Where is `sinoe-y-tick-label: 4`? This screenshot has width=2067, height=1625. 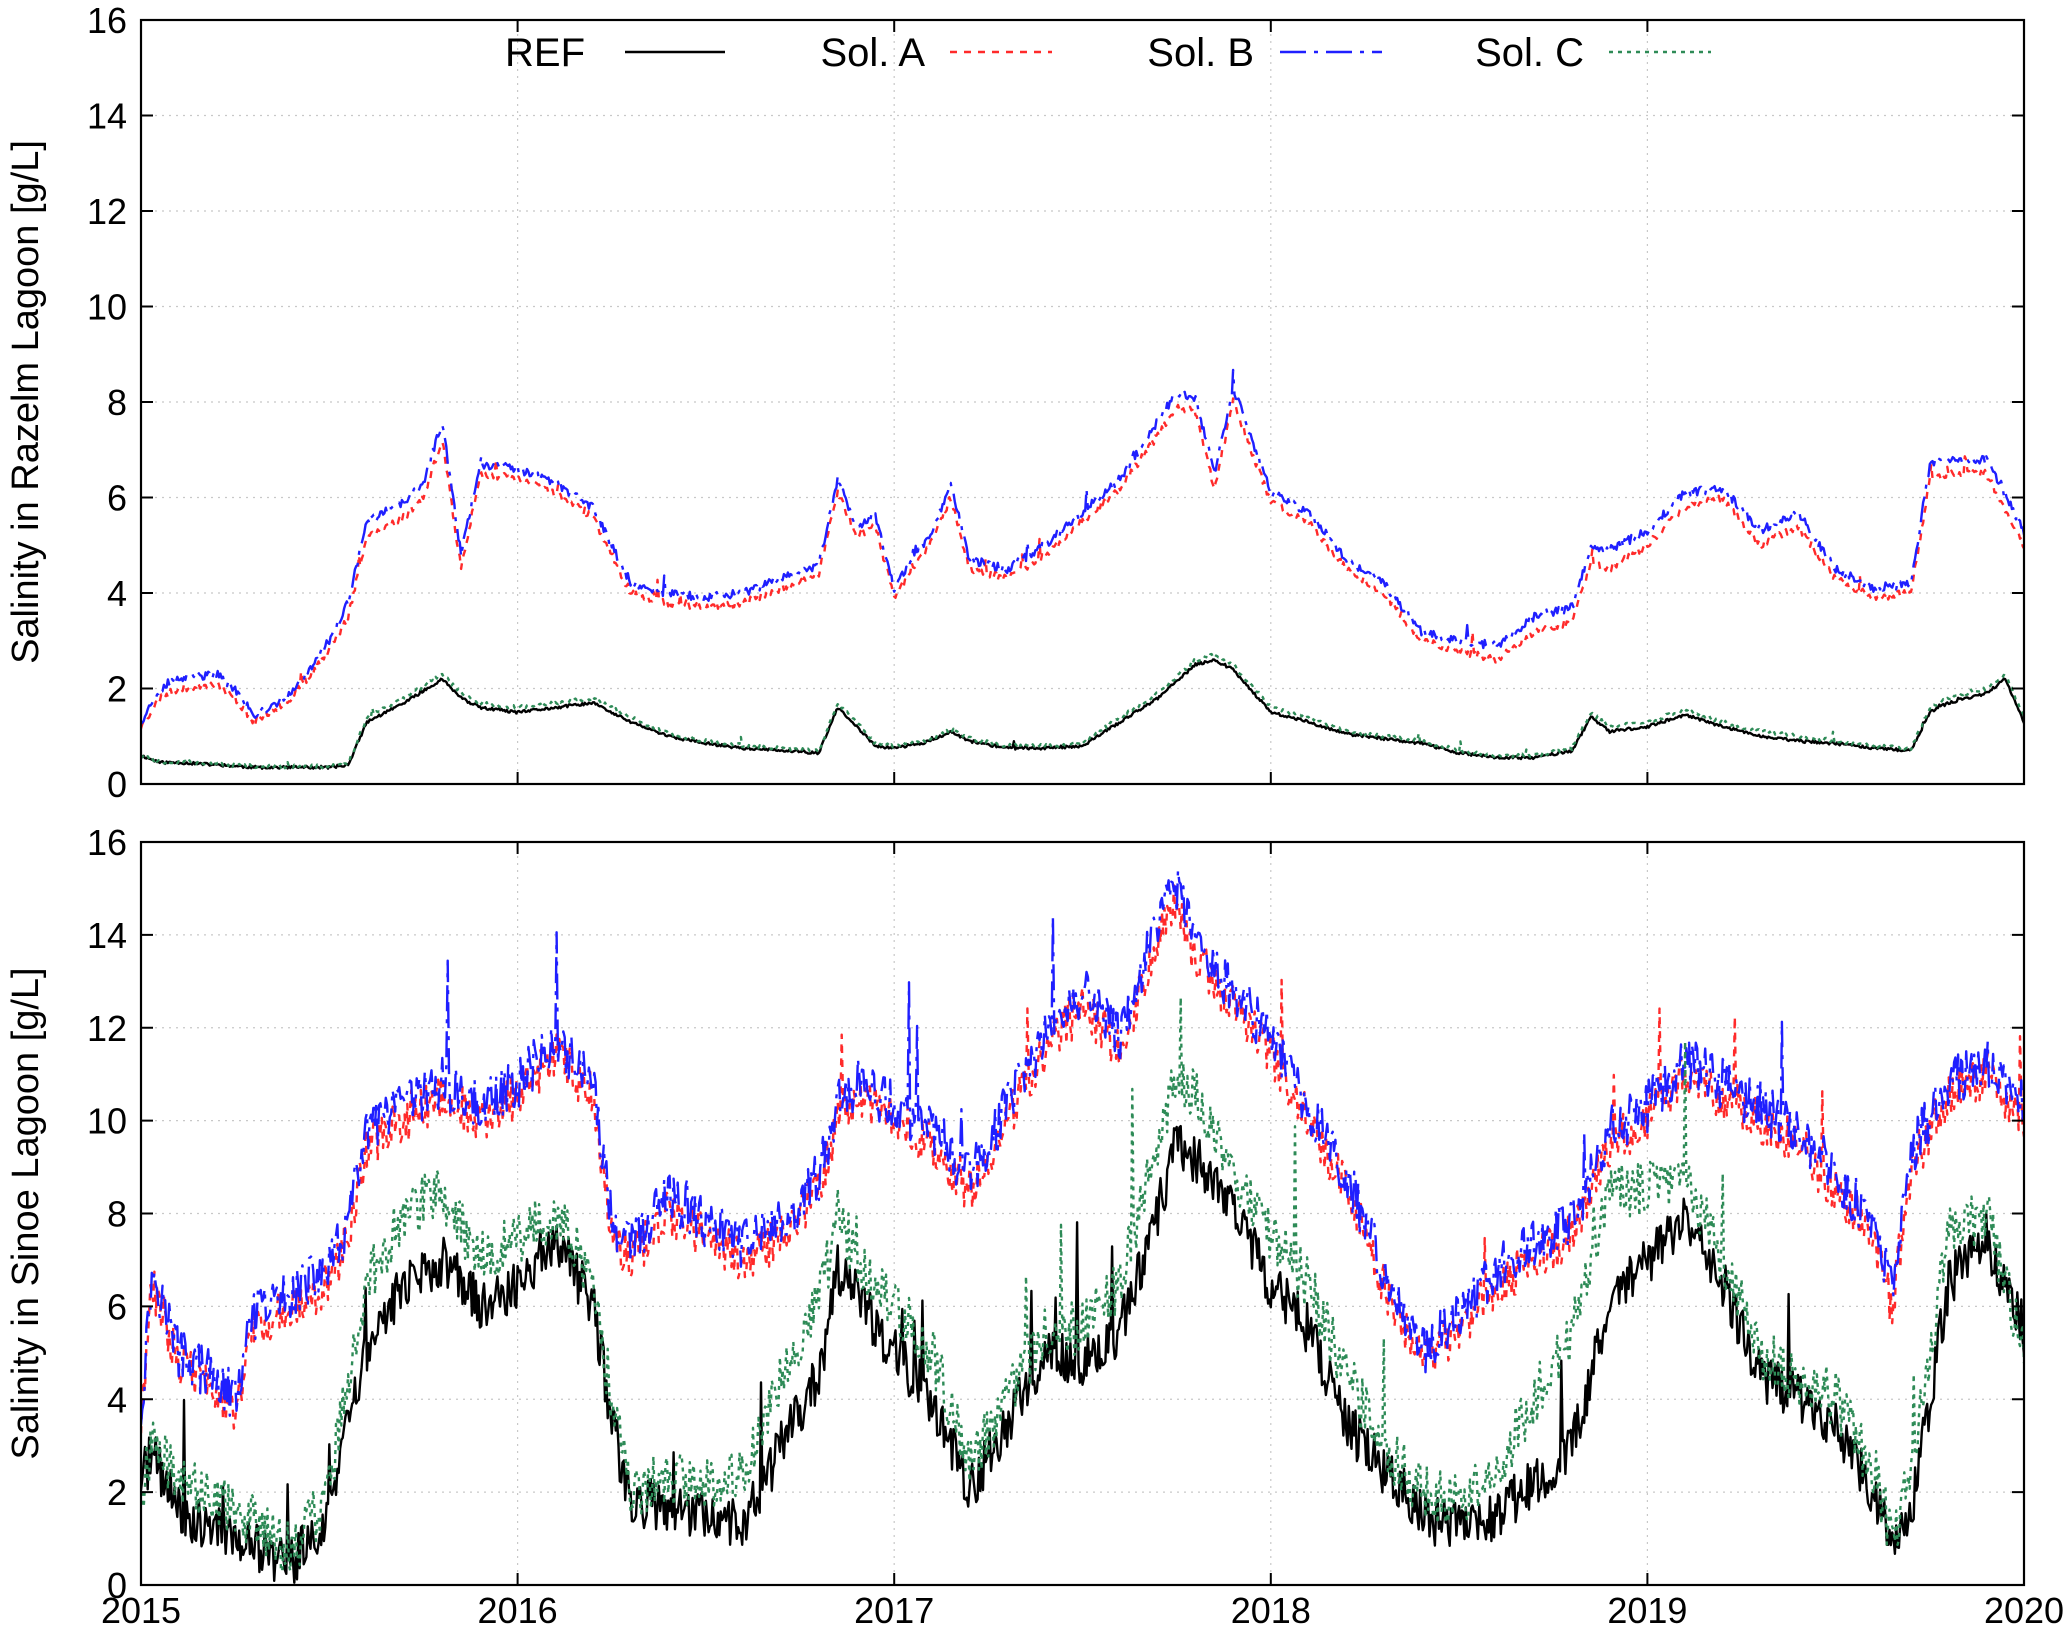 sinoe-y-tick-label: 4 is located at coordinates (117, 1399).